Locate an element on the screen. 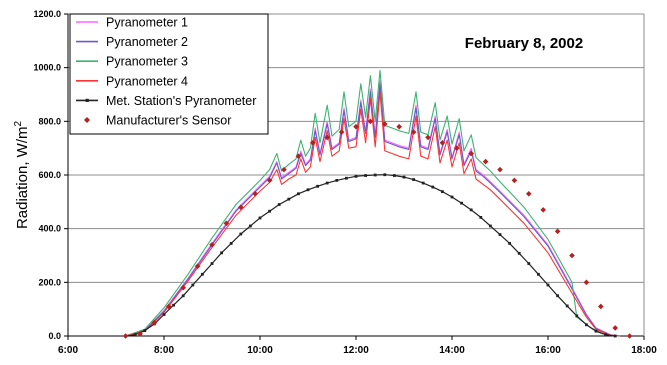 This screenshot has height=365, width=667. legend-entry-3-label: Pyranometer 3 is located at coordinates (147, 62).